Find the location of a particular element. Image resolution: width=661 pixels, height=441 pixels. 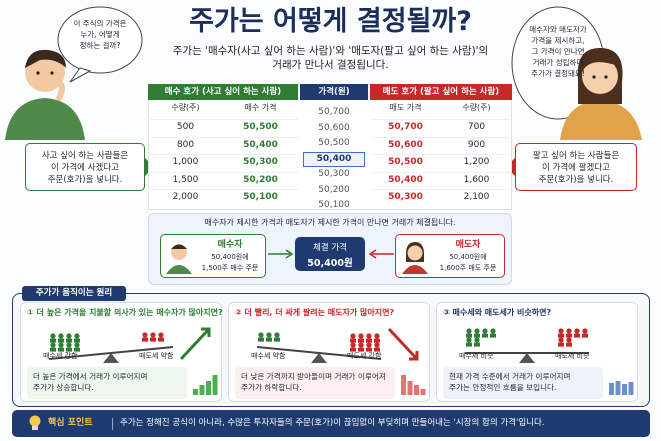

note-line: 주문(호가)을 넣니다. is located at coordinates (85, 180).